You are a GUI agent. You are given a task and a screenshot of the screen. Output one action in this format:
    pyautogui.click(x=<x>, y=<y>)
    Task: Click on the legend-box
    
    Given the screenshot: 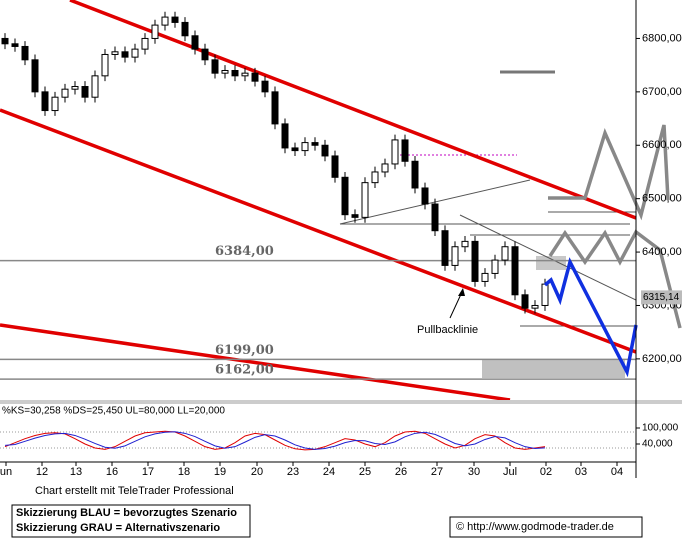 What is the action you would take?
    pyautogui.click(x=131, y=521)
    